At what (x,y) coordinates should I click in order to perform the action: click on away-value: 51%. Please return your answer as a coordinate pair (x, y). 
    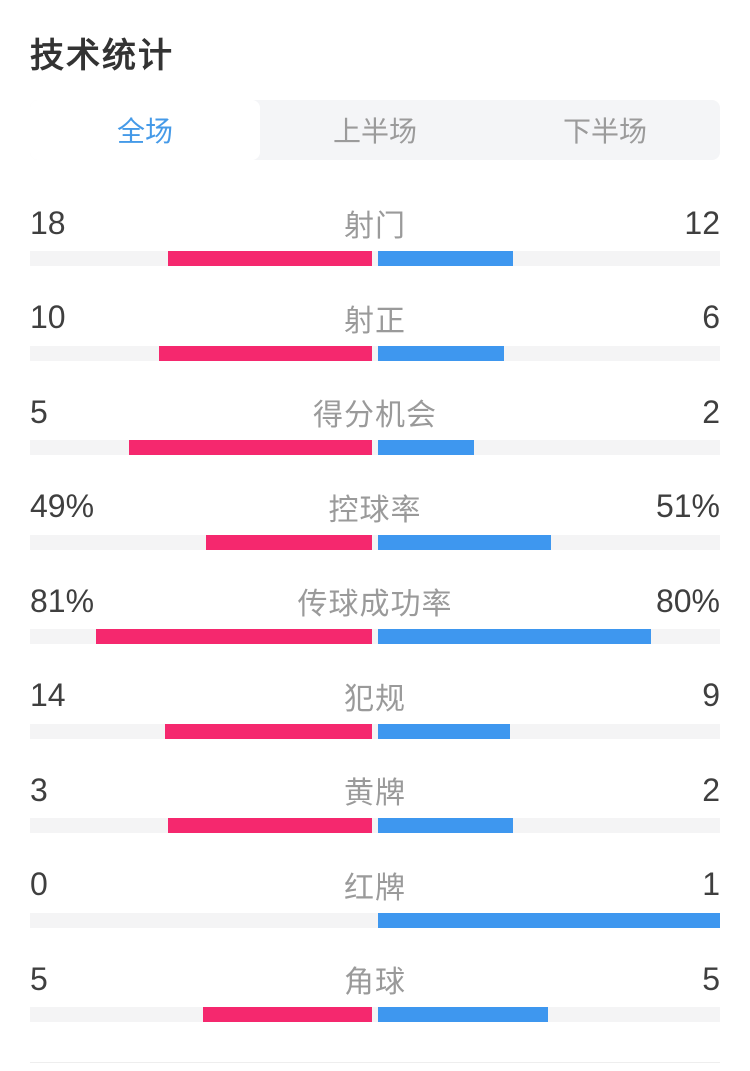
    Looking at the image, I should click on (687, 506).